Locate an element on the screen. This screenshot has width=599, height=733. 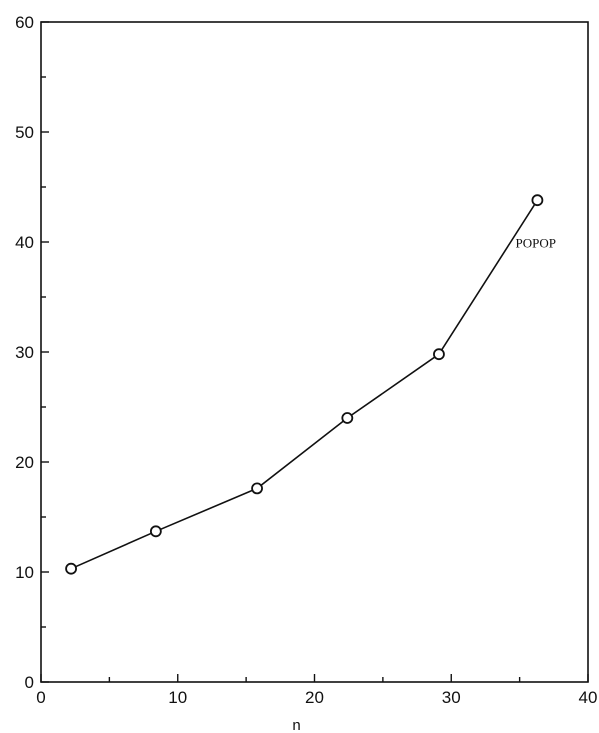
x-tick-label: 40 is located at coordinates (588, 697).